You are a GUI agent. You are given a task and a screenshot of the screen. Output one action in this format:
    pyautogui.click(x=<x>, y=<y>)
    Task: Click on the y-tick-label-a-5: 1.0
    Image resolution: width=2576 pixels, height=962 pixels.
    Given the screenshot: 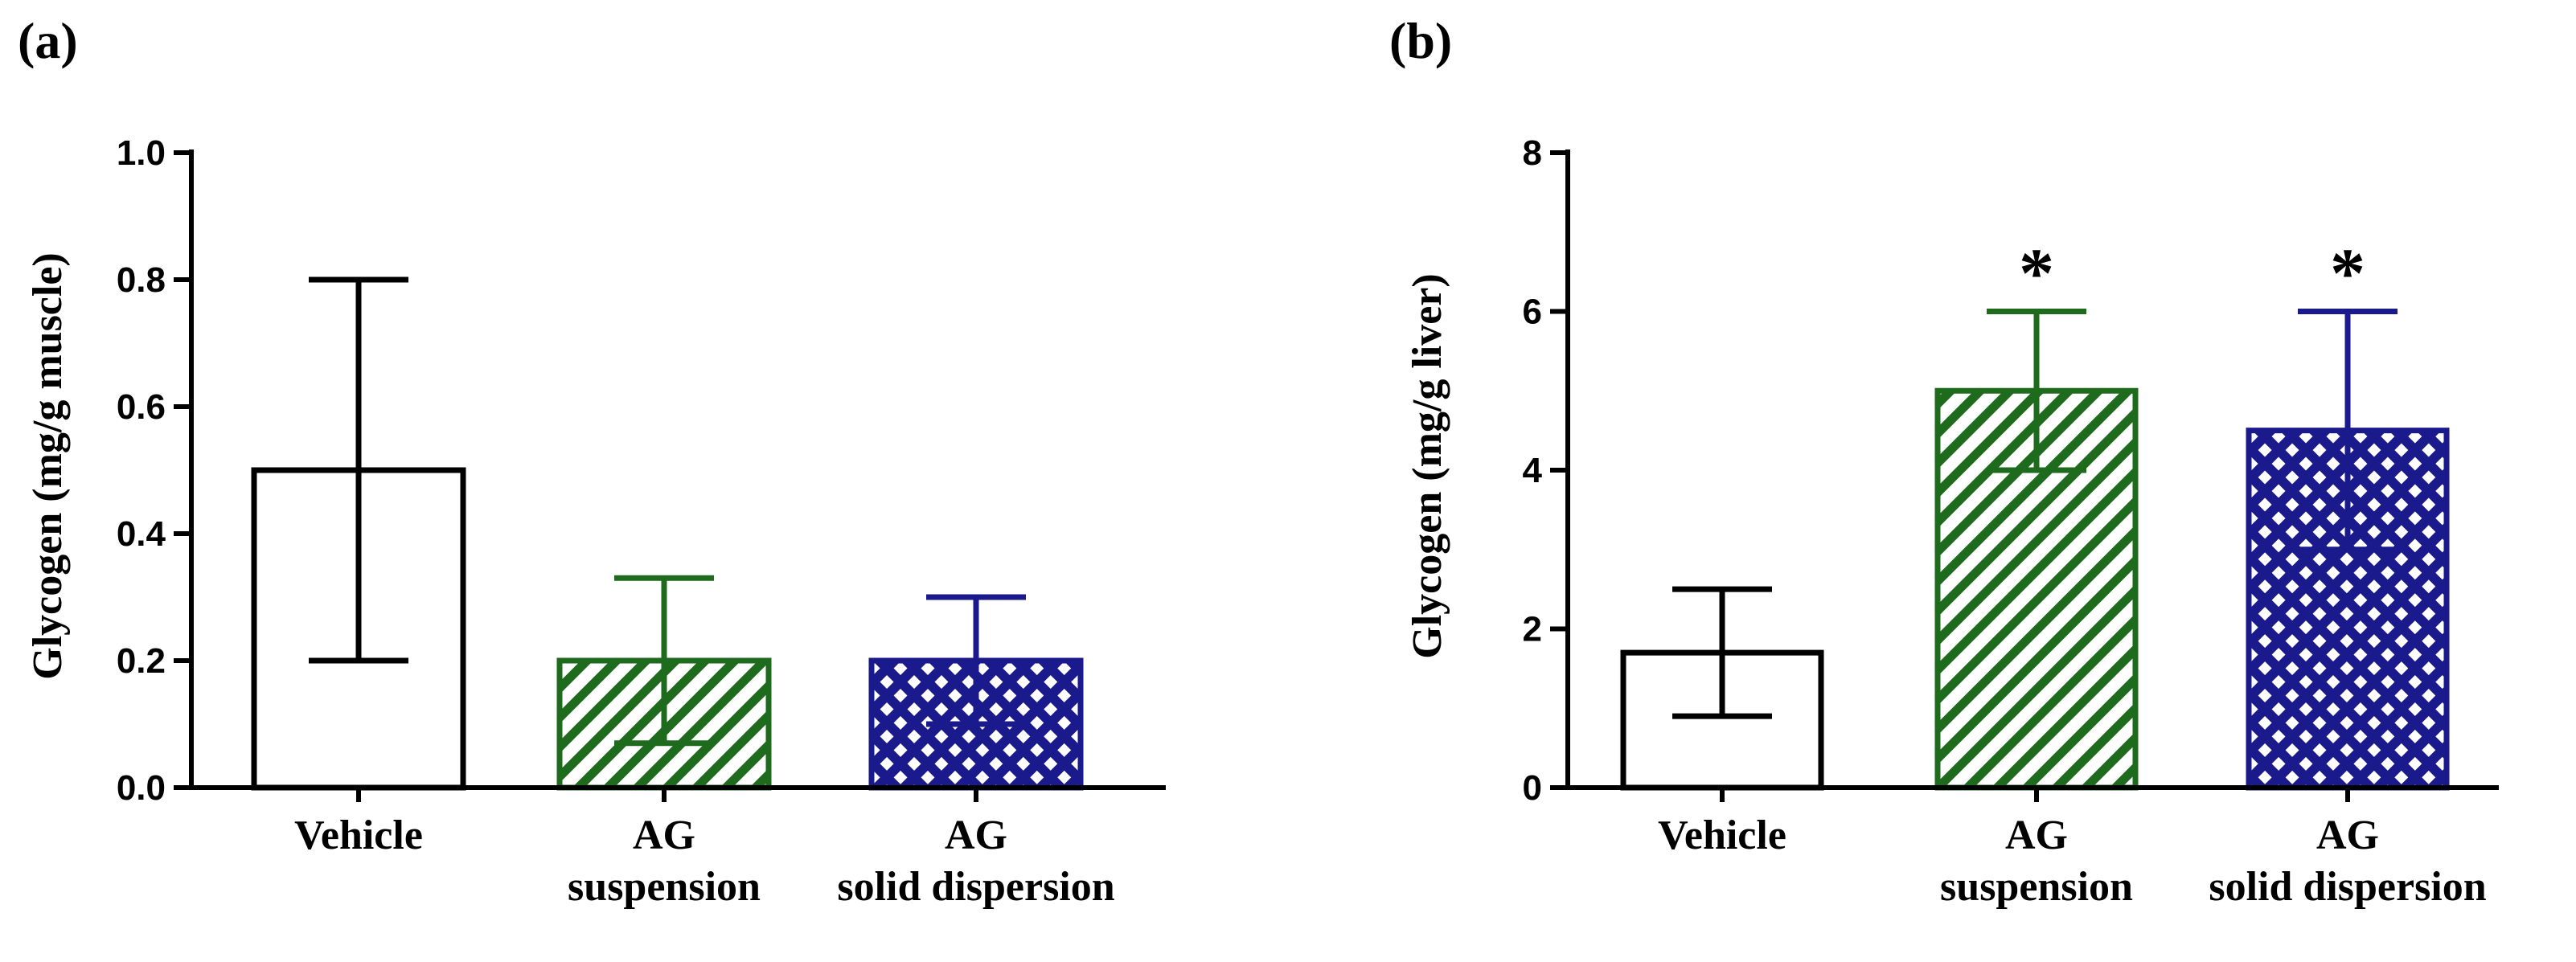 What is the action you would take?
    pyautogui.click(x=142, y=153)
    